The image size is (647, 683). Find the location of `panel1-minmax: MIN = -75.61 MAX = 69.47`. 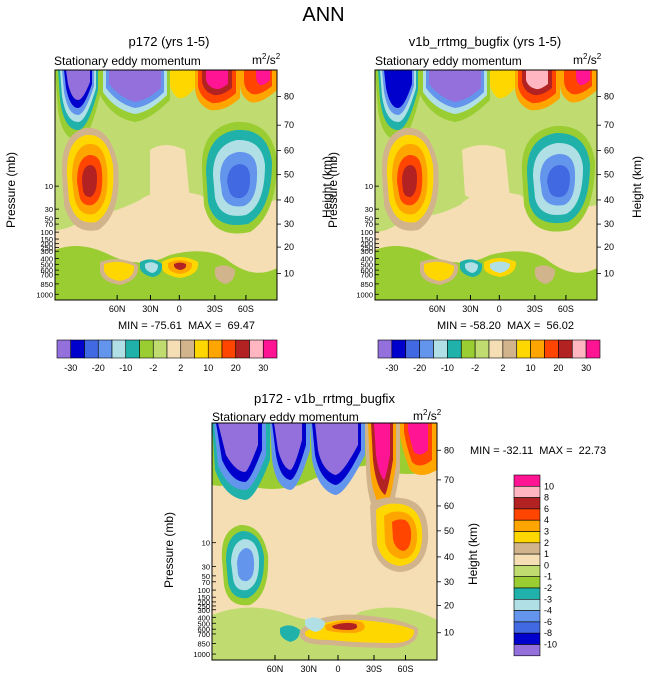

panel1-minmax: MIN = -75.61 MAX = 69.47 is located at coordinates (186, 326).